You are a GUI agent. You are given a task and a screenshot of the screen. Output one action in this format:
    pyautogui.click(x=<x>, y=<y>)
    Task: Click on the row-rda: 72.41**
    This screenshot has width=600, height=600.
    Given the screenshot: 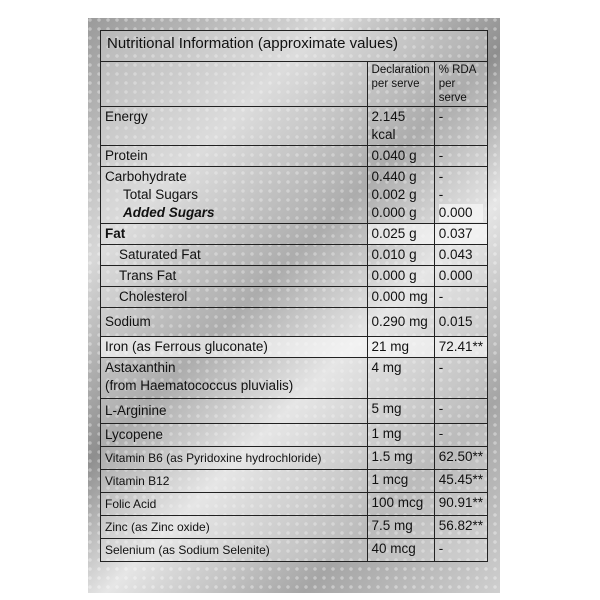 What is the action you would take?
    pyautogui.click(x=461, y=347)
    